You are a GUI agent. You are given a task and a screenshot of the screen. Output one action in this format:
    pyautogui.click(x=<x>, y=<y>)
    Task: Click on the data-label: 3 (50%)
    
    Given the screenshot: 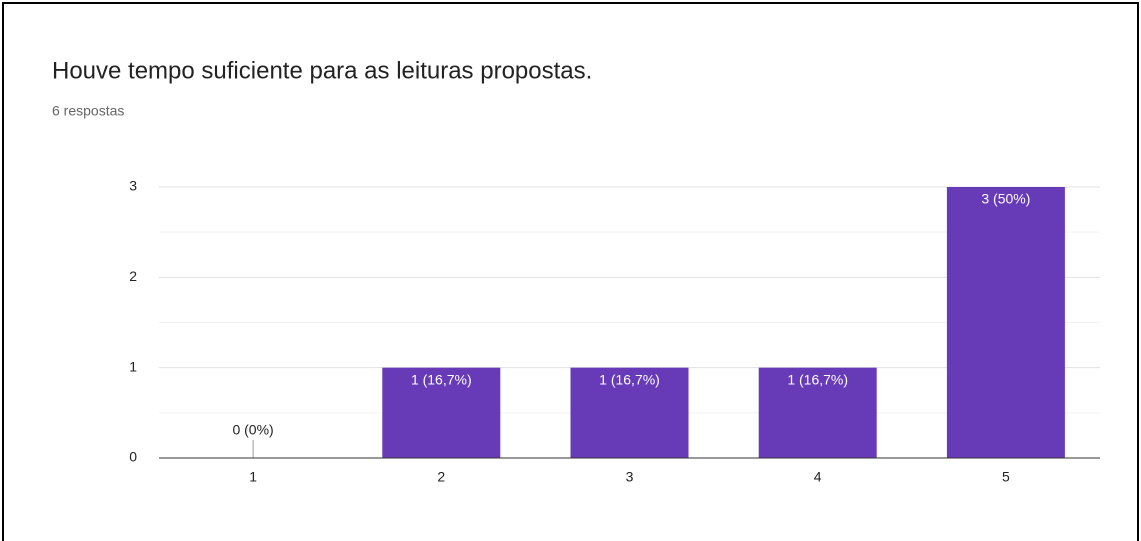 What is the action you would take?
    pyautogui.click(x=1005, y=199)
    